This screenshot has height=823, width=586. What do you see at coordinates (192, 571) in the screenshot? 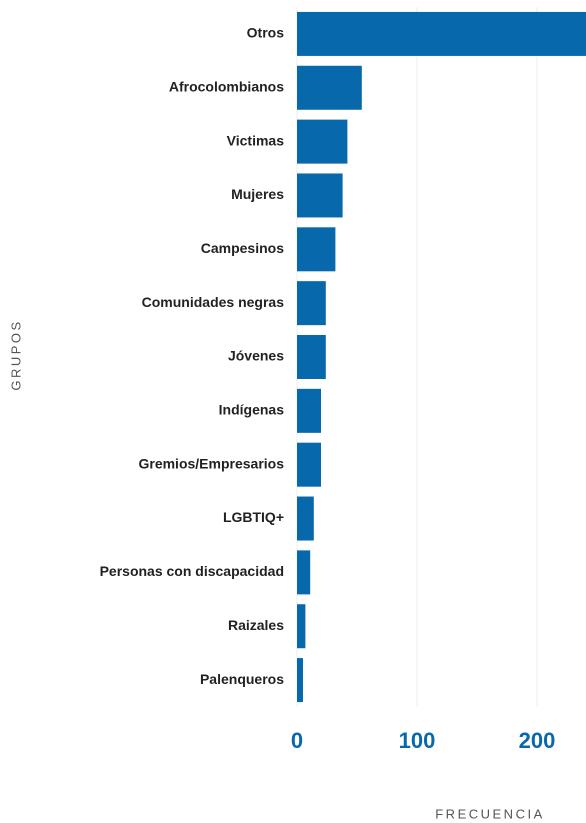
I see `y-tick-label: Personas con discapacidad` at bounding box center [192, 571].